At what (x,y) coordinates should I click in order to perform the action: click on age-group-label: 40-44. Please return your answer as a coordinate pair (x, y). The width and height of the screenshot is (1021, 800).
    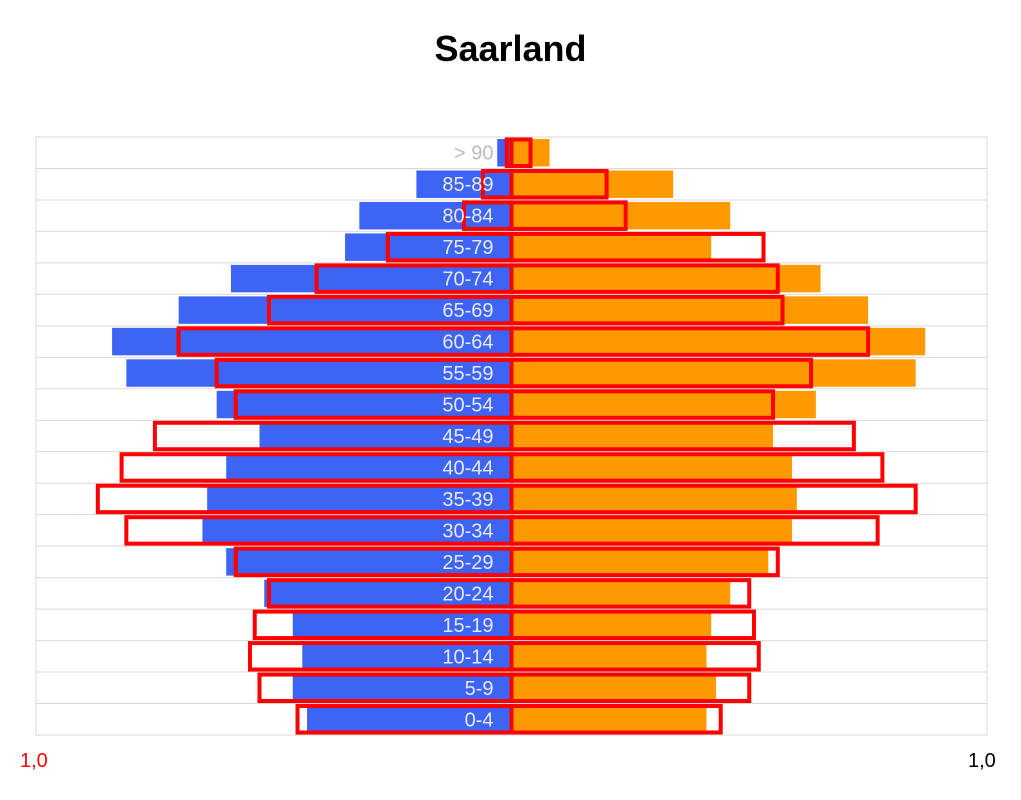
    Looking at the image, I should click on (467, 468).